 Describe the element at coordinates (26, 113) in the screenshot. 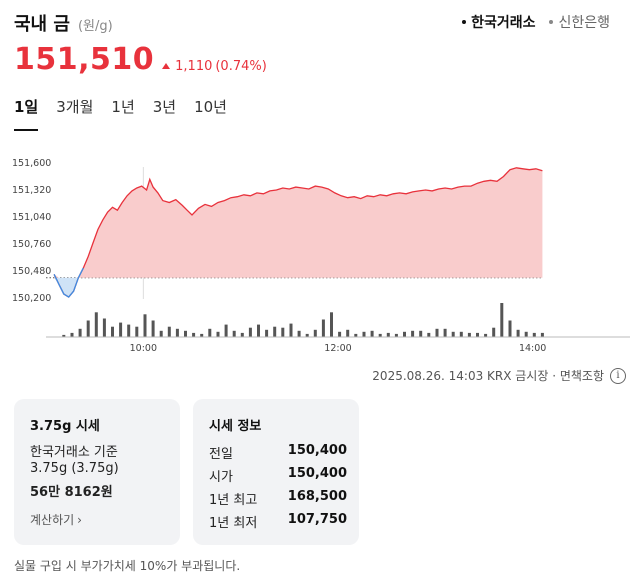

I see `tab-1d: 1일` at that location.